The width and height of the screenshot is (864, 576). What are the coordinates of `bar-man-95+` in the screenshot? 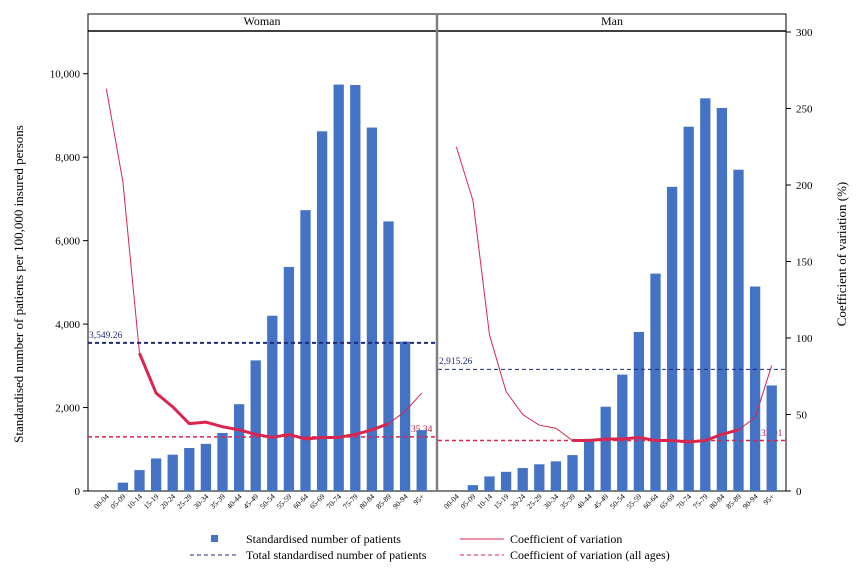 It's located at (771, 438).